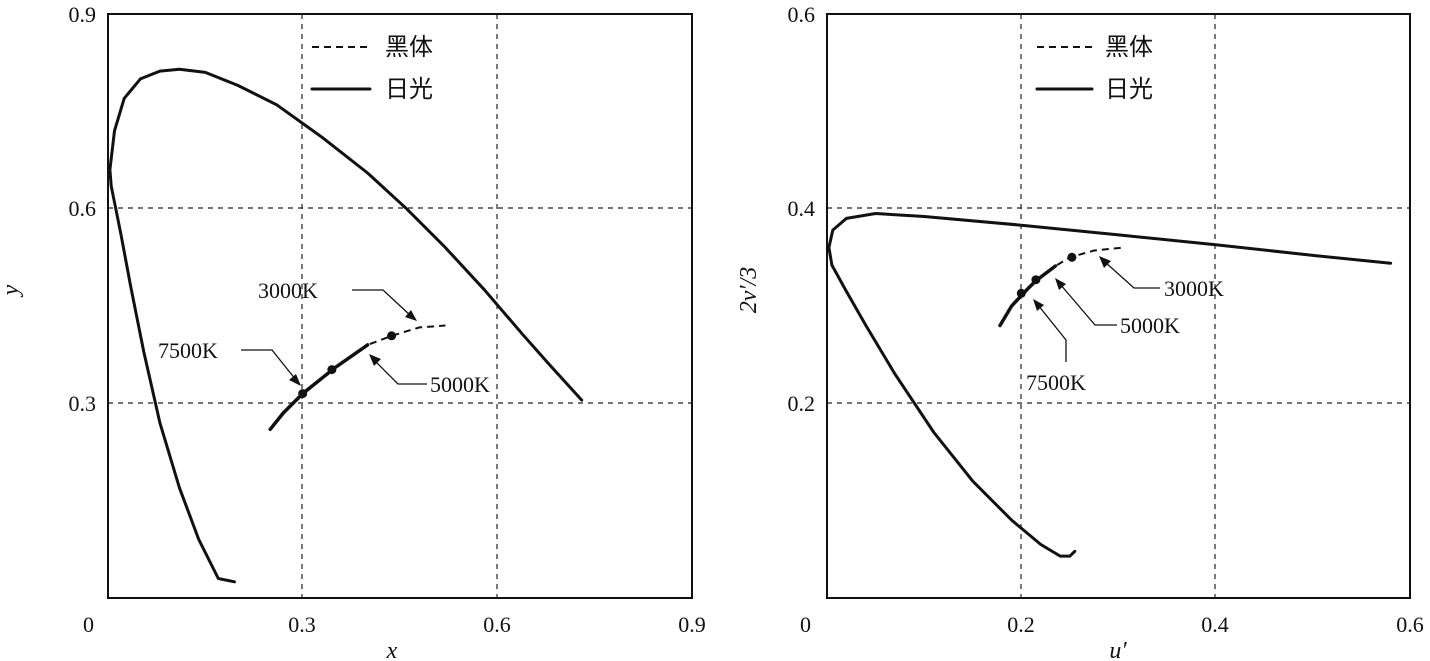 Image resolution: width=1430 pixels, height=661 pixels. What do you see at coordinates (12, 290) in the screenshot?
I see `left-y-axis-label: y` at bounding box center [12, 290].